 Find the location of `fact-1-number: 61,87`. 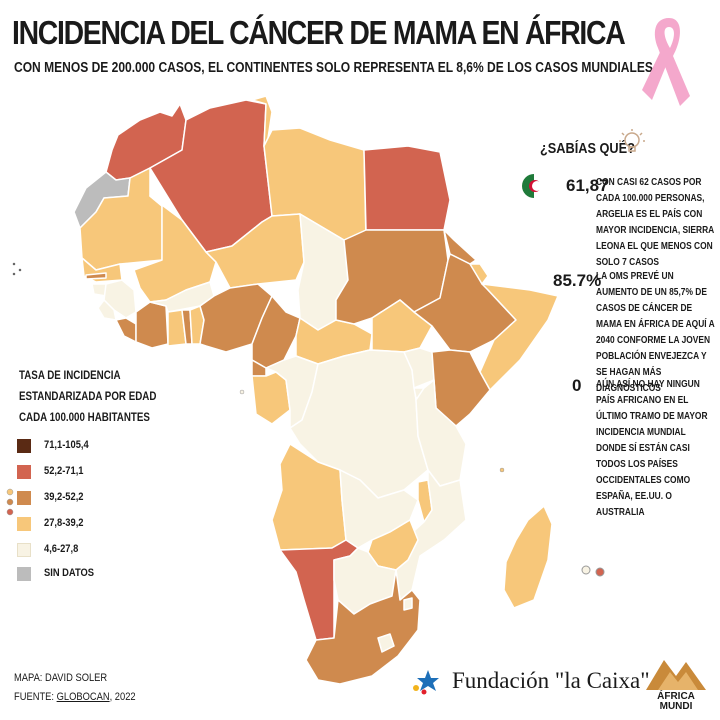

fact-1-number: 61,87 is located at coordinates (587, 185).